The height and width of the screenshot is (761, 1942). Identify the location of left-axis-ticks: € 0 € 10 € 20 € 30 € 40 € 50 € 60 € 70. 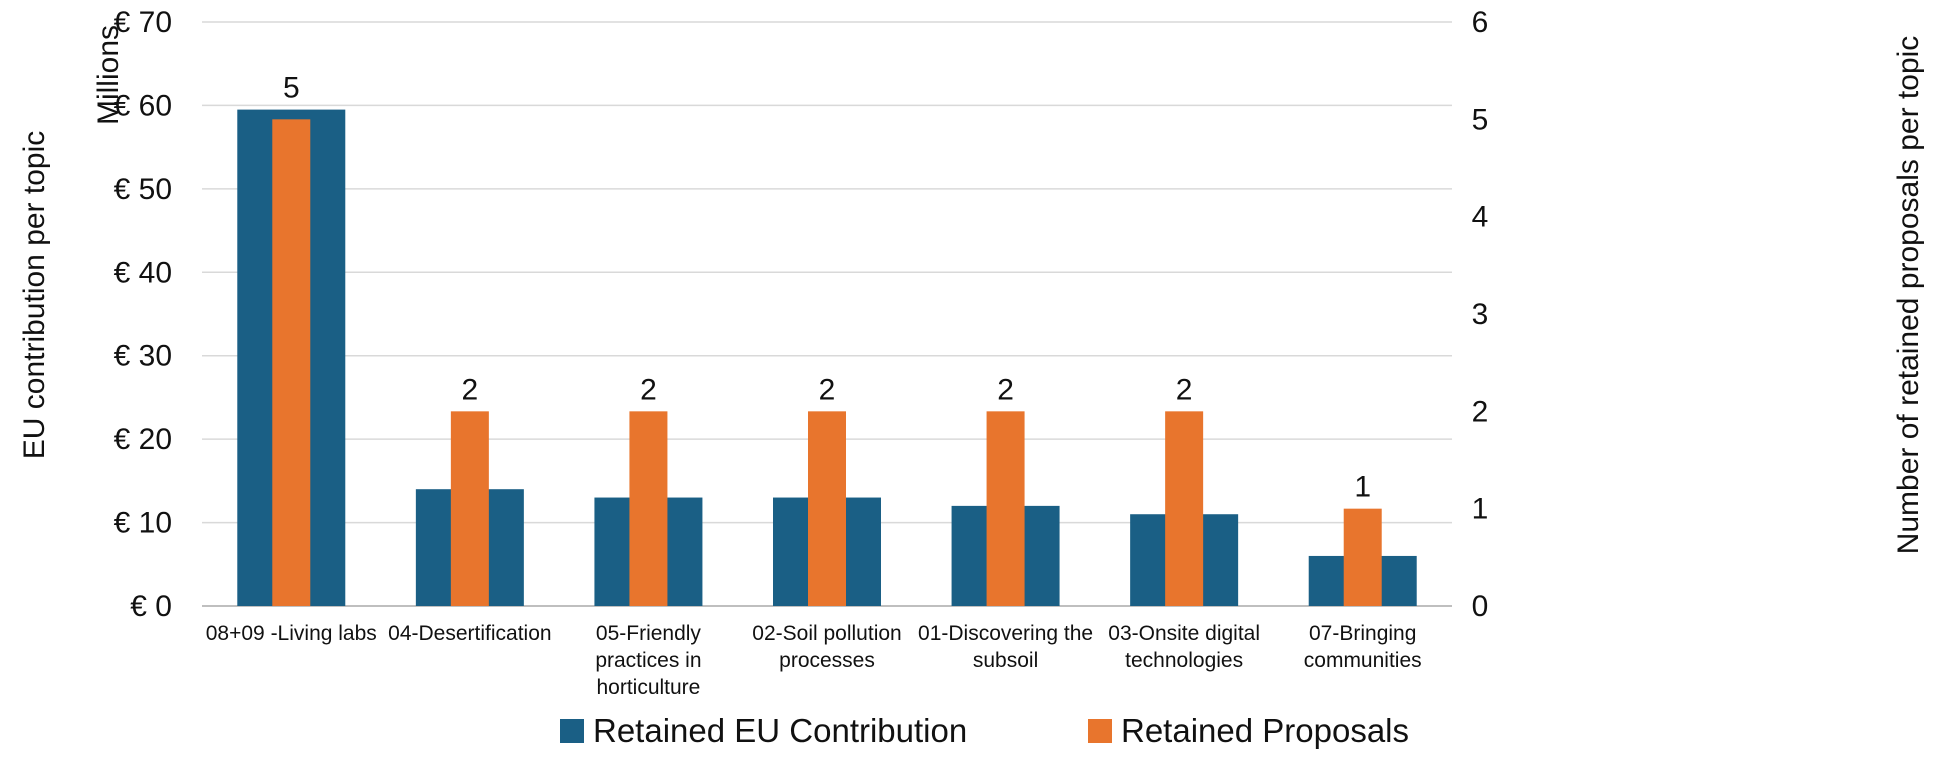
(143, 314).